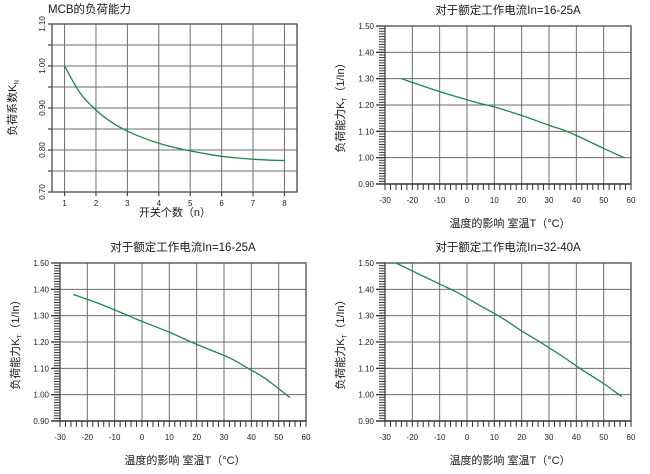 The height and width of the screenshot is (474, 650). What do you see at coordinates (508, 247) in the screenshot?
I see `chart-title: 对于额定工作电流In=32-40A` at bounding box center [508, 247].